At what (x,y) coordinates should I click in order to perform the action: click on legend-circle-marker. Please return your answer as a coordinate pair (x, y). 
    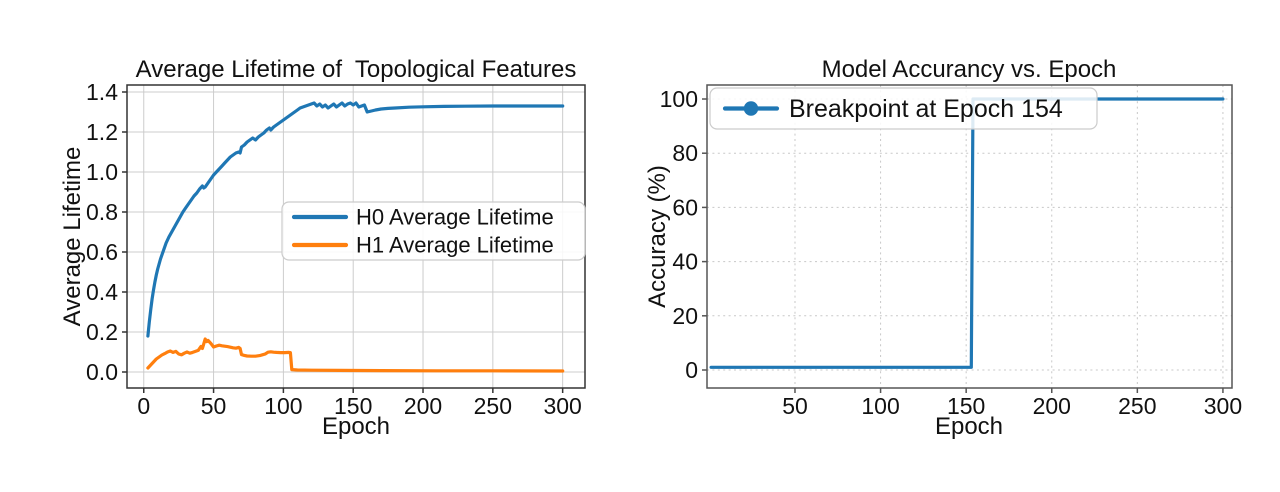
    Looking at the image, I should click on (751, 108).